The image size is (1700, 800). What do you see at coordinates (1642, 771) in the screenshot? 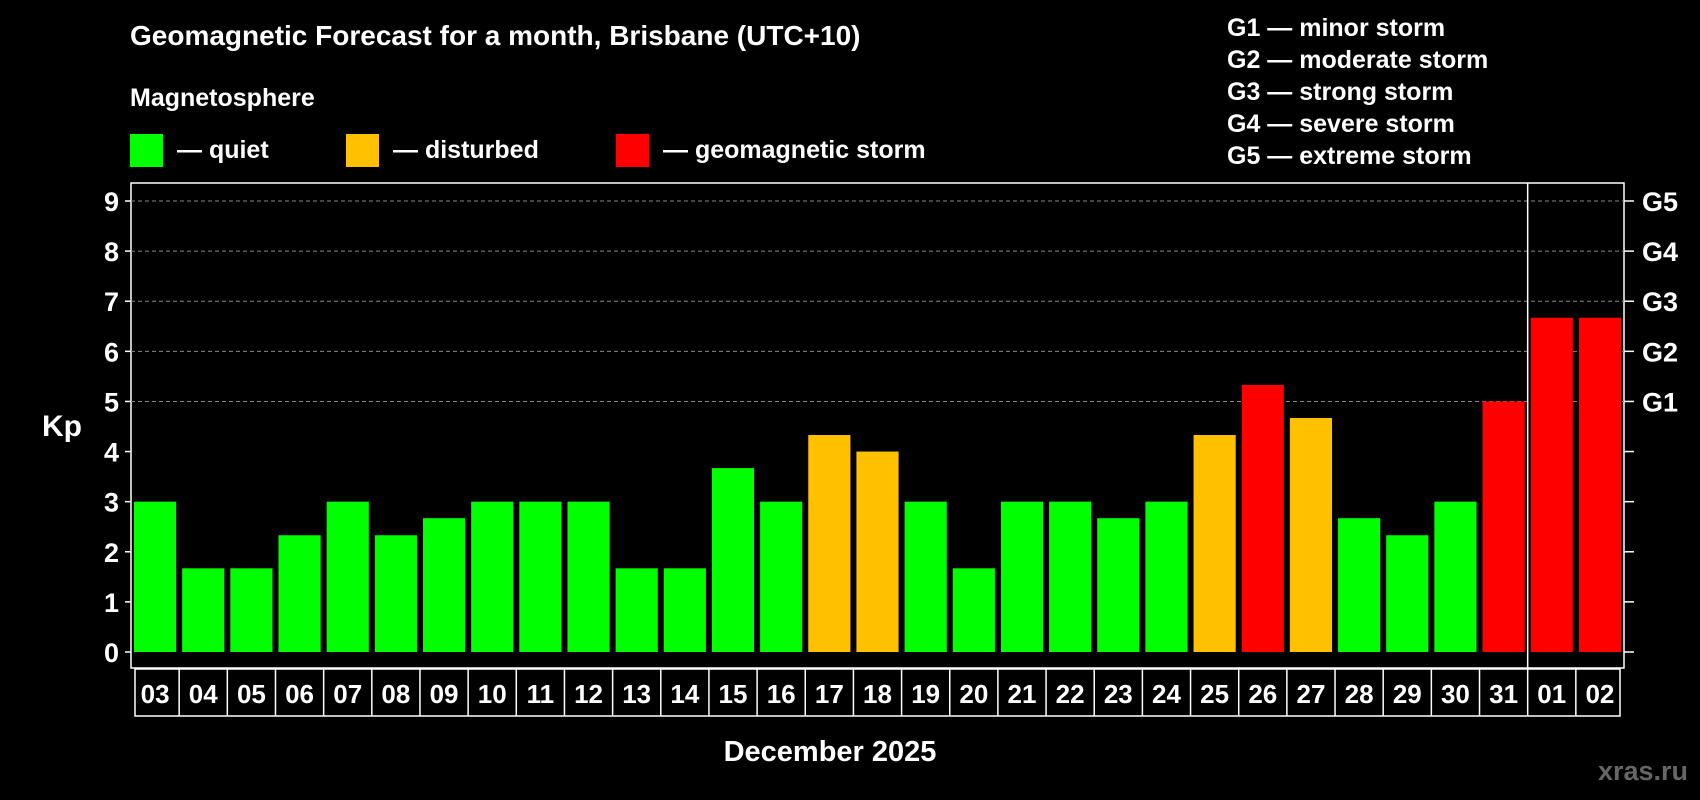
I see `watermark: xras.ru` at bounding box center [1642, 771].